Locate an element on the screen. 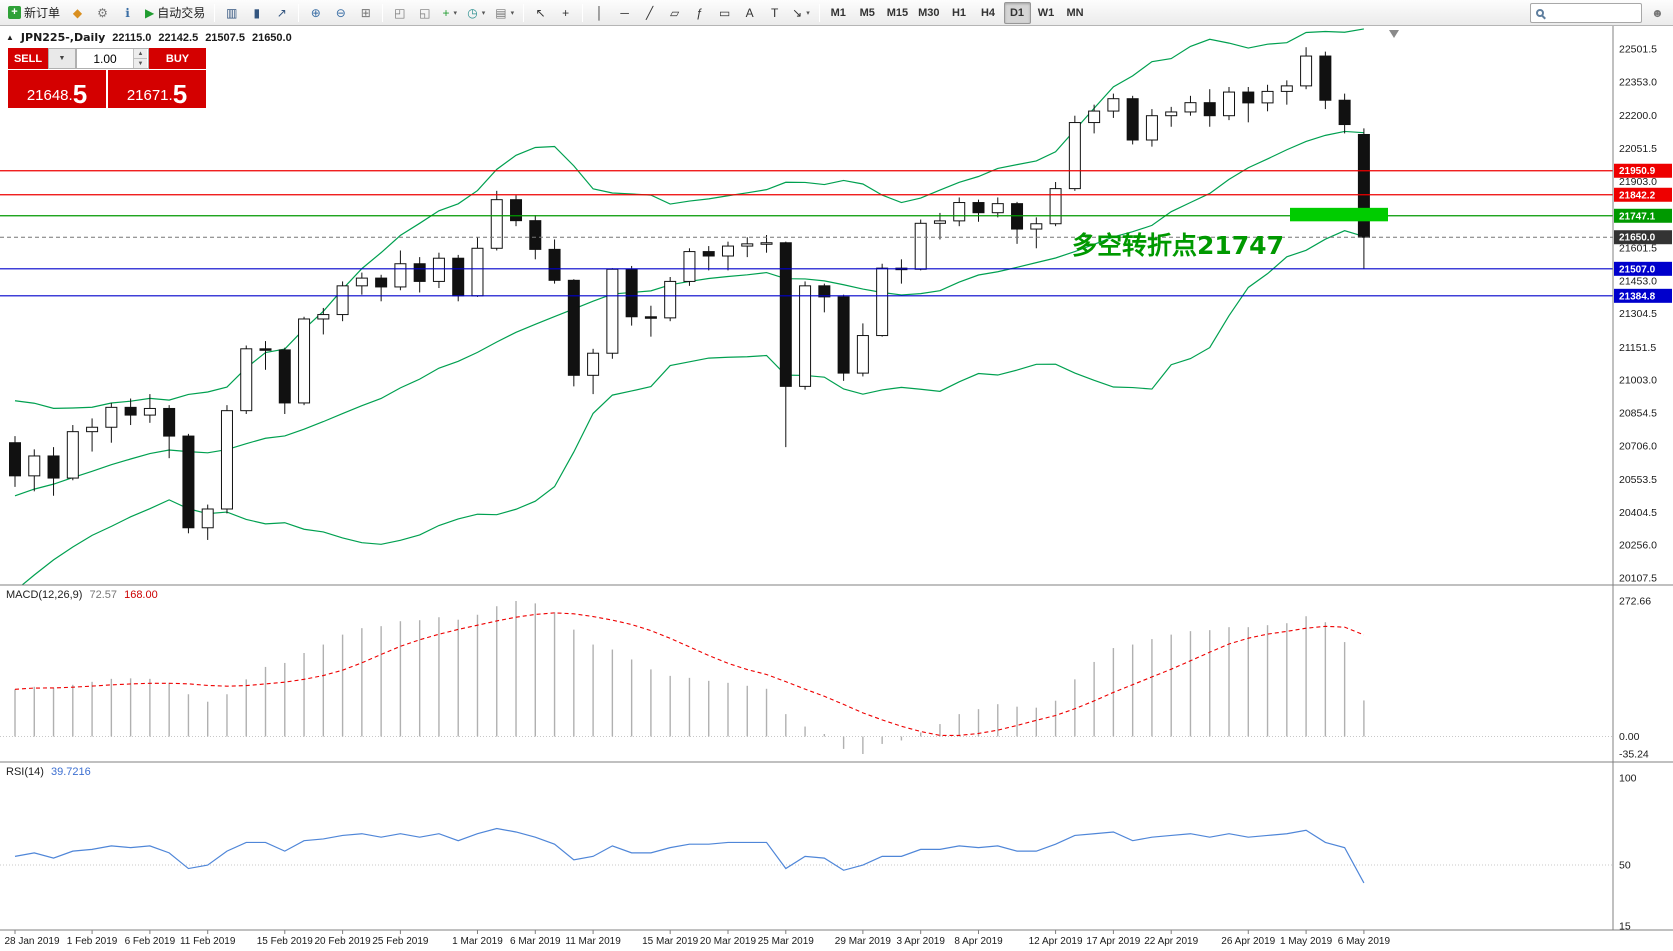 This screenshot has width=1673, height=951. periods-button: ◷ ▾ is located at coordinates (476, 13).